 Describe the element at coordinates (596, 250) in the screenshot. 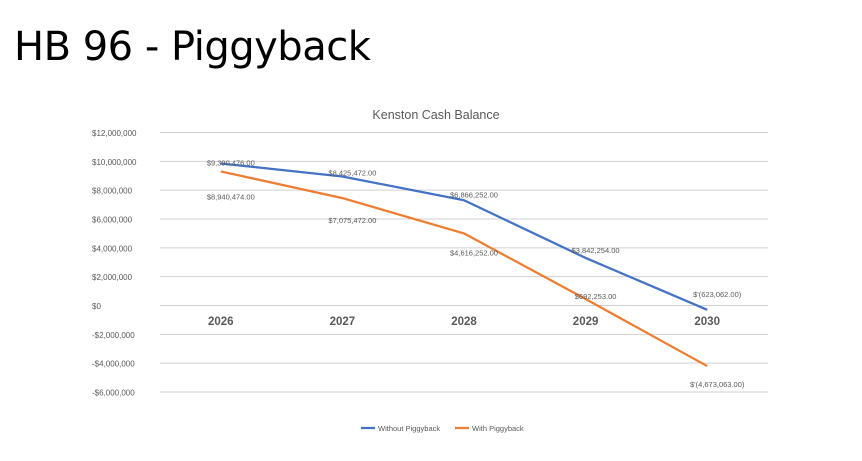

I see `data-label: $3,842,254.00` at that location.